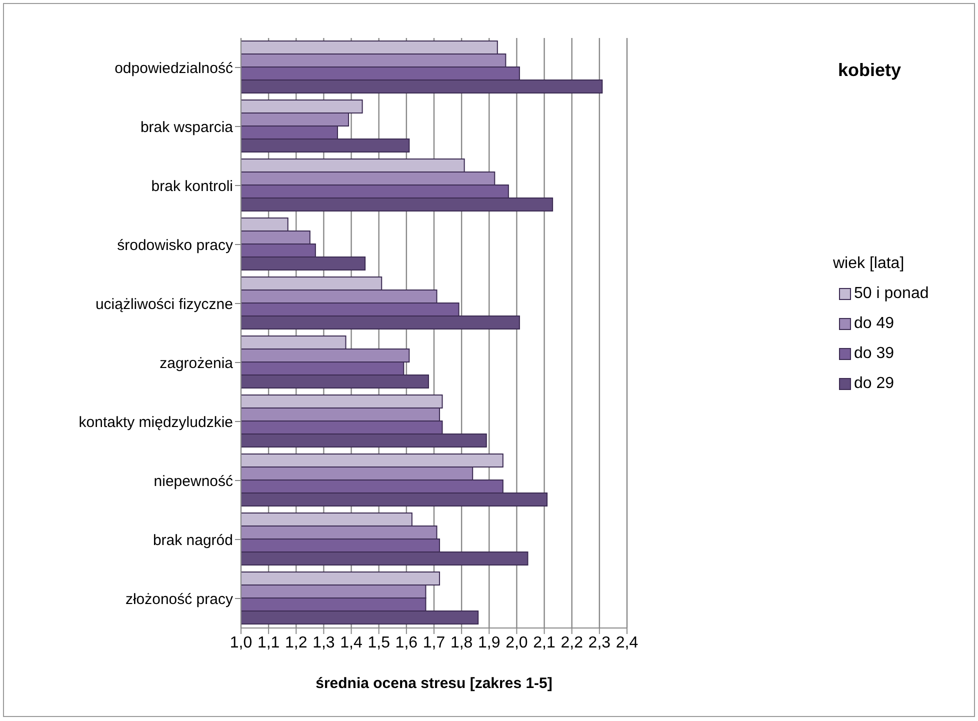 The height and width of the screenshot is (721, 978). Describe the element at coordinates (627, 643) in the screenshot. I see `x-tick-label: 2,4` at that location.